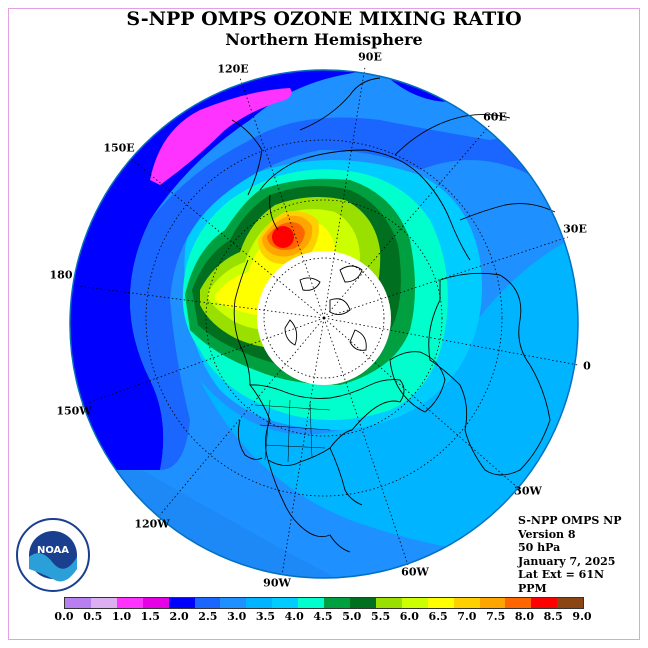  Describe the element at coordinates (532, 588) in the screenshot. I see `info-units: PPM` at that location.